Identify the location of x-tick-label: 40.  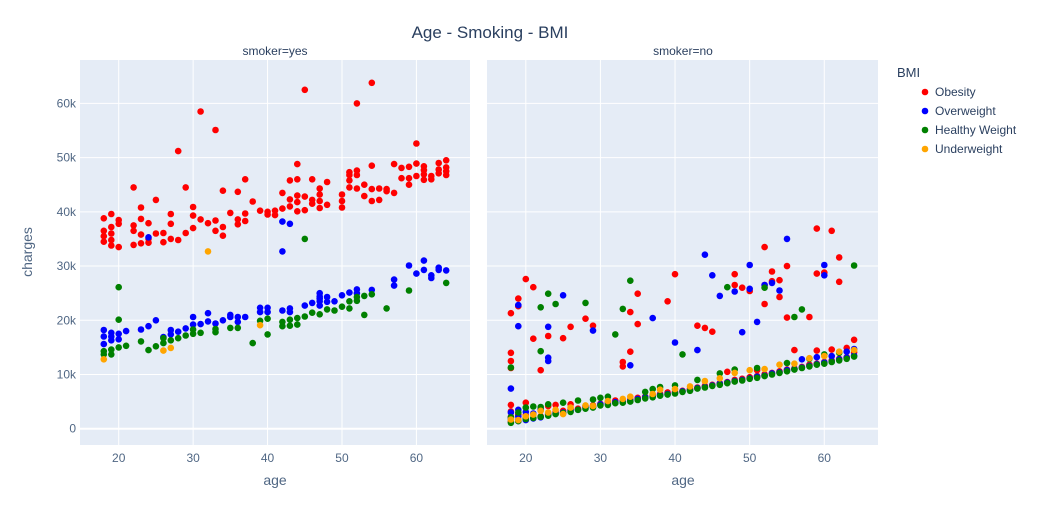
(268, 458).